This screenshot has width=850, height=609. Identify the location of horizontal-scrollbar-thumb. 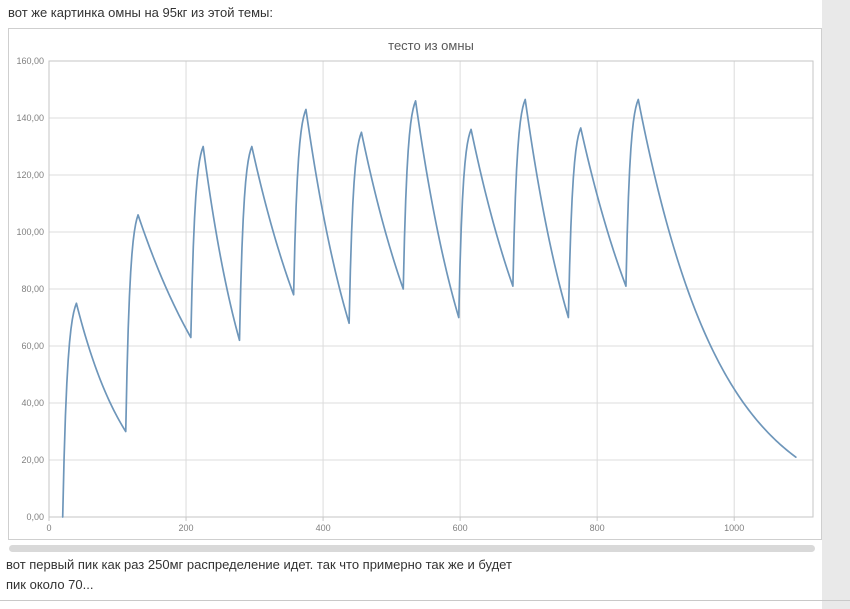
(412, 548).